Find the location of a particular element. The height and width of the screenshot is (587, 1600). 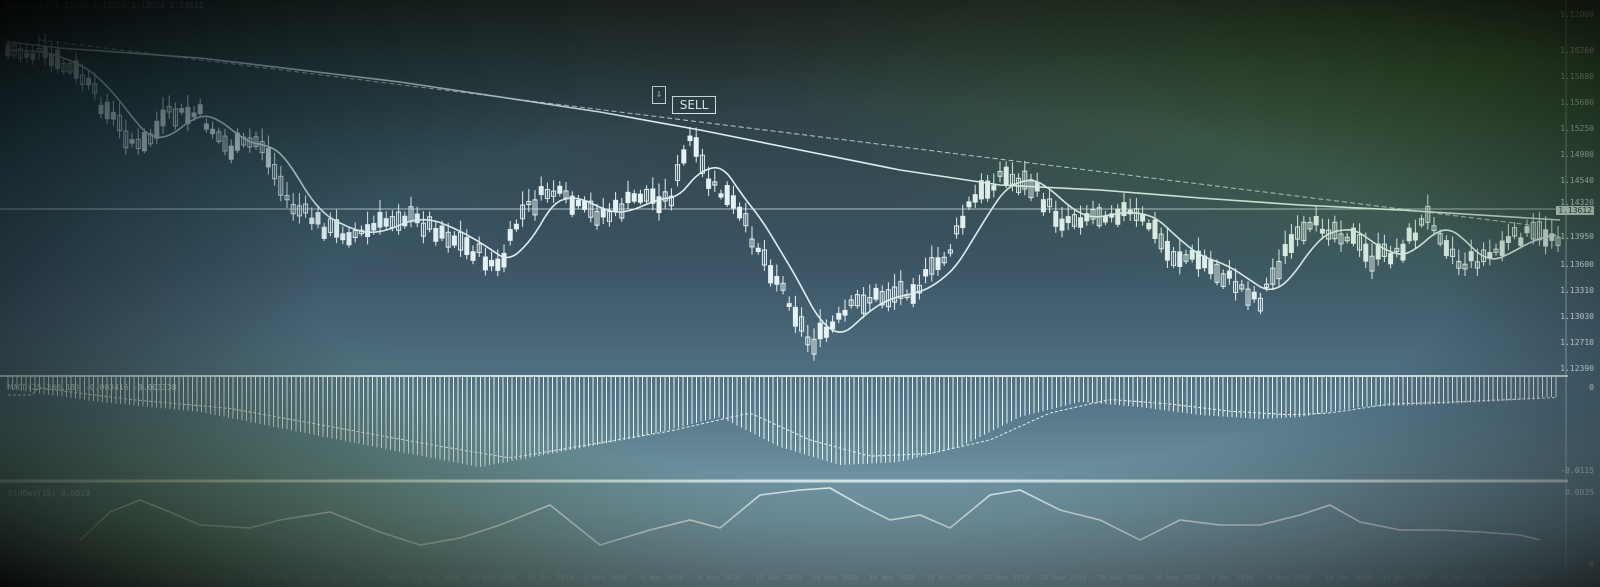

order-arrow-icon: ⇩ is located at coordinates (659, 95).